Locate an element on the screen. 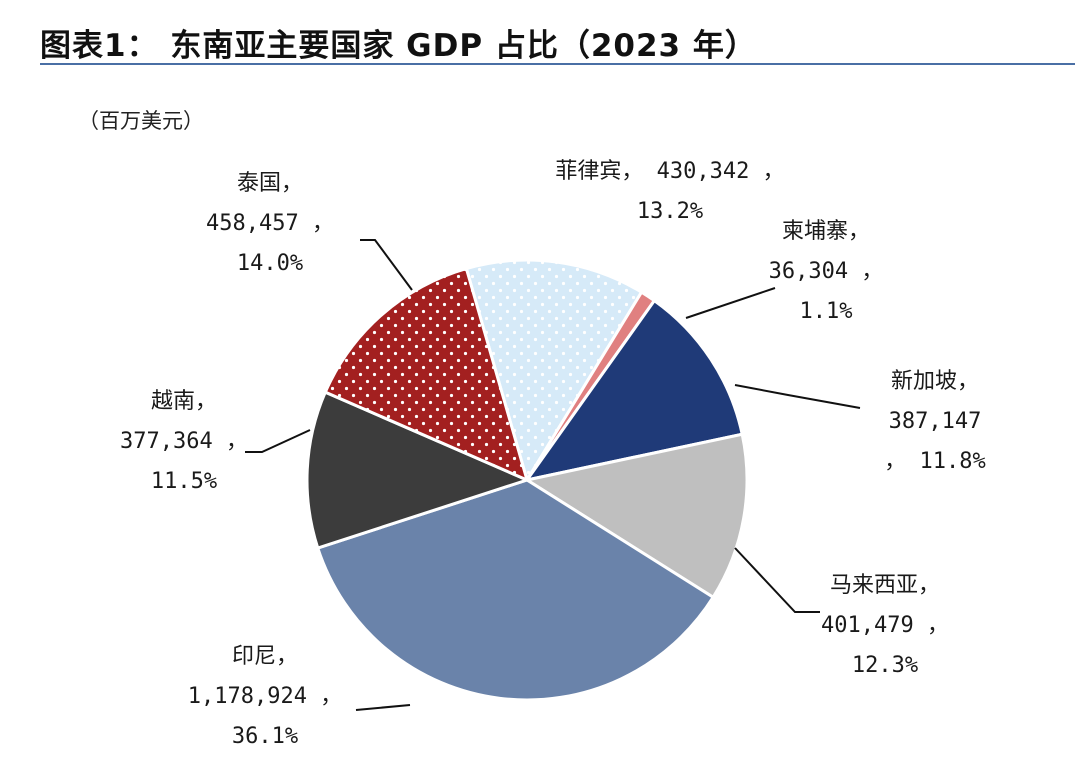  slice-label-3: 新加坡， 387,147， 11.8% is located at coordinates (934, 421).